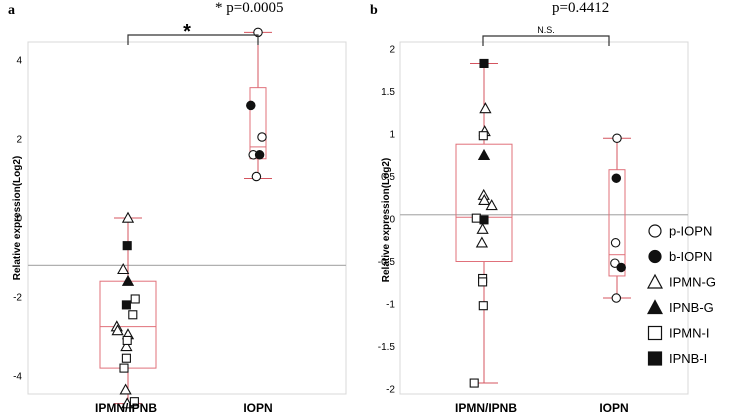 Image resolution: width=750 pixels, height=418 pixels. What do you see at coordinates (486, 408) in the screenshot?
I see `panel-b-category-ipmn-ipnb: IPMN/IPNB` at bounding box center [486, 408].